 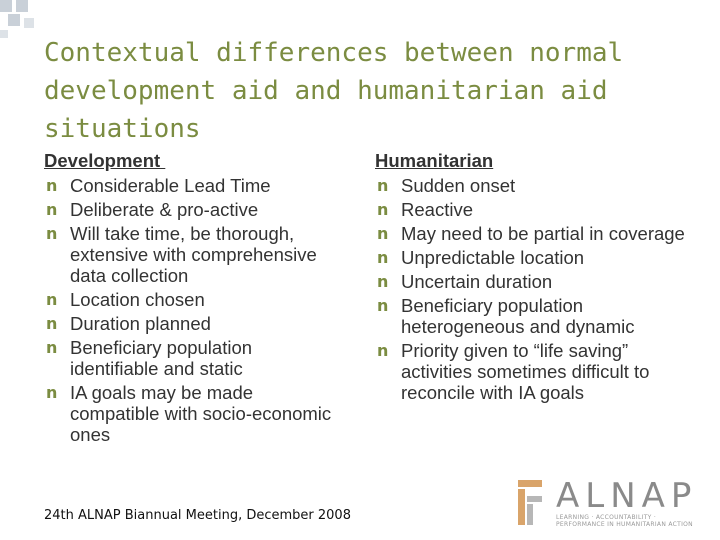 I want to click on list-item: n Location chosen, so click(x=125, y=299).